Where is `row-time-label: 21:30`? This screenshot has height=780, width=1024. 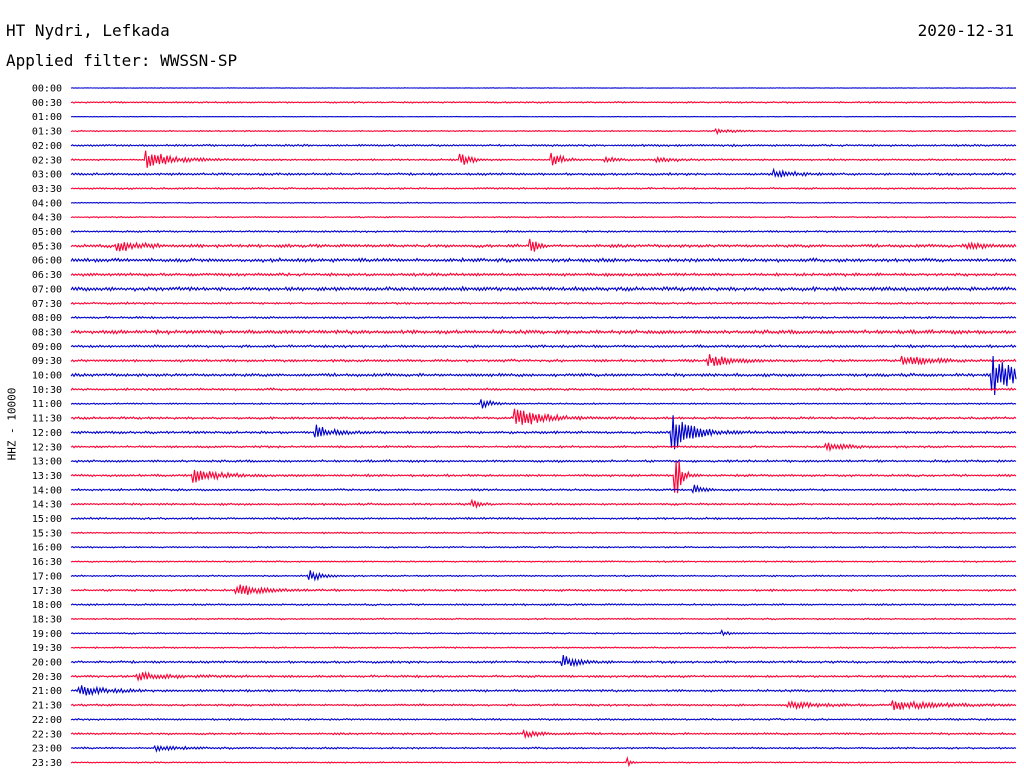
row-time-label: 21:30 is located at coordinates (47, 706).